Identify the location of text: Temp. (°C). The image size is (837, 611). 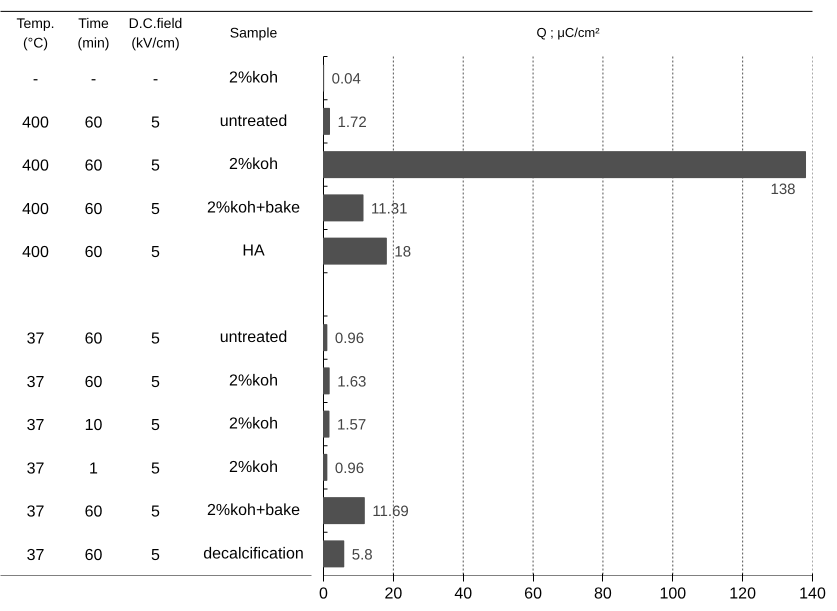
(35, 32).